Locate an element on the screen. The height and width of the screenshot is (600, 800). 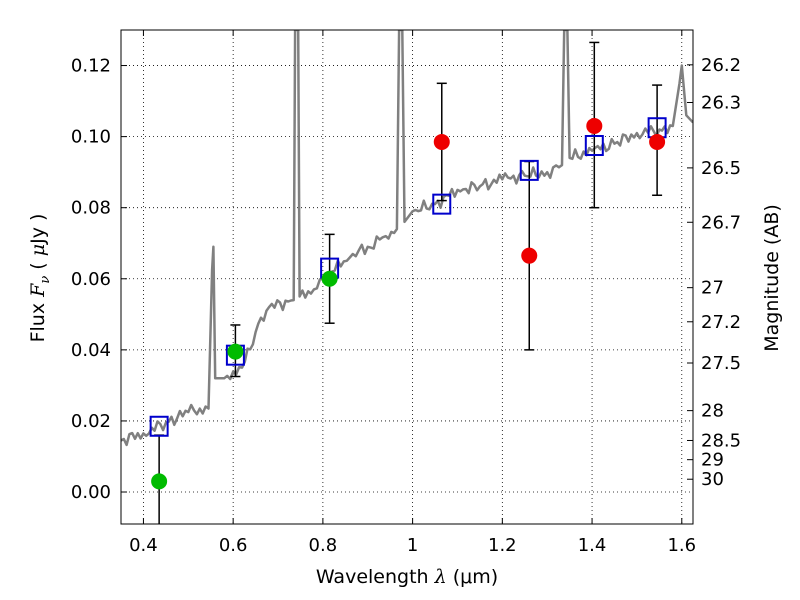
y-tick-label: 0.04 is located at coordinates (91, 350).